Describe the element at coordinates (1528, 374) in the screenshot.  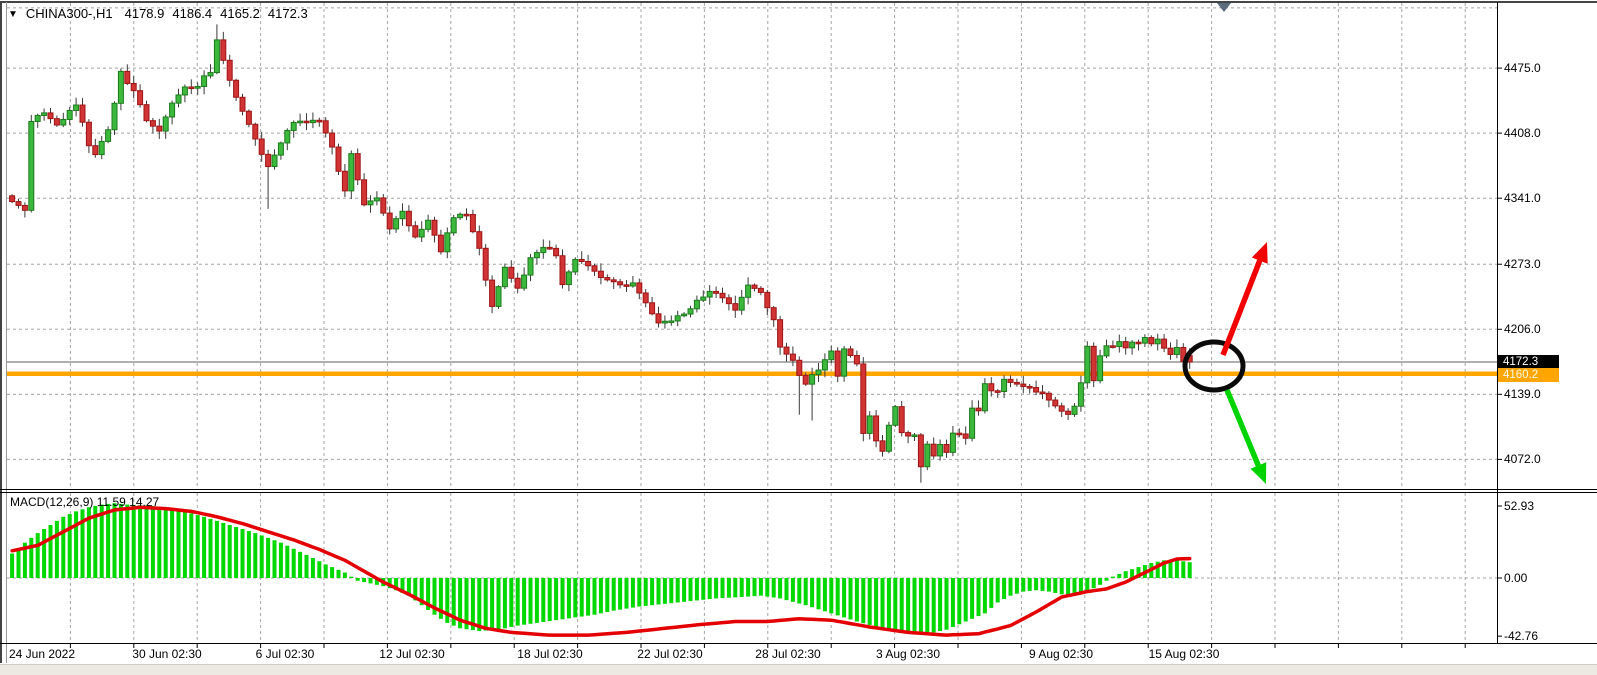
I see `hline-price-tag: 4160.2` at that location.